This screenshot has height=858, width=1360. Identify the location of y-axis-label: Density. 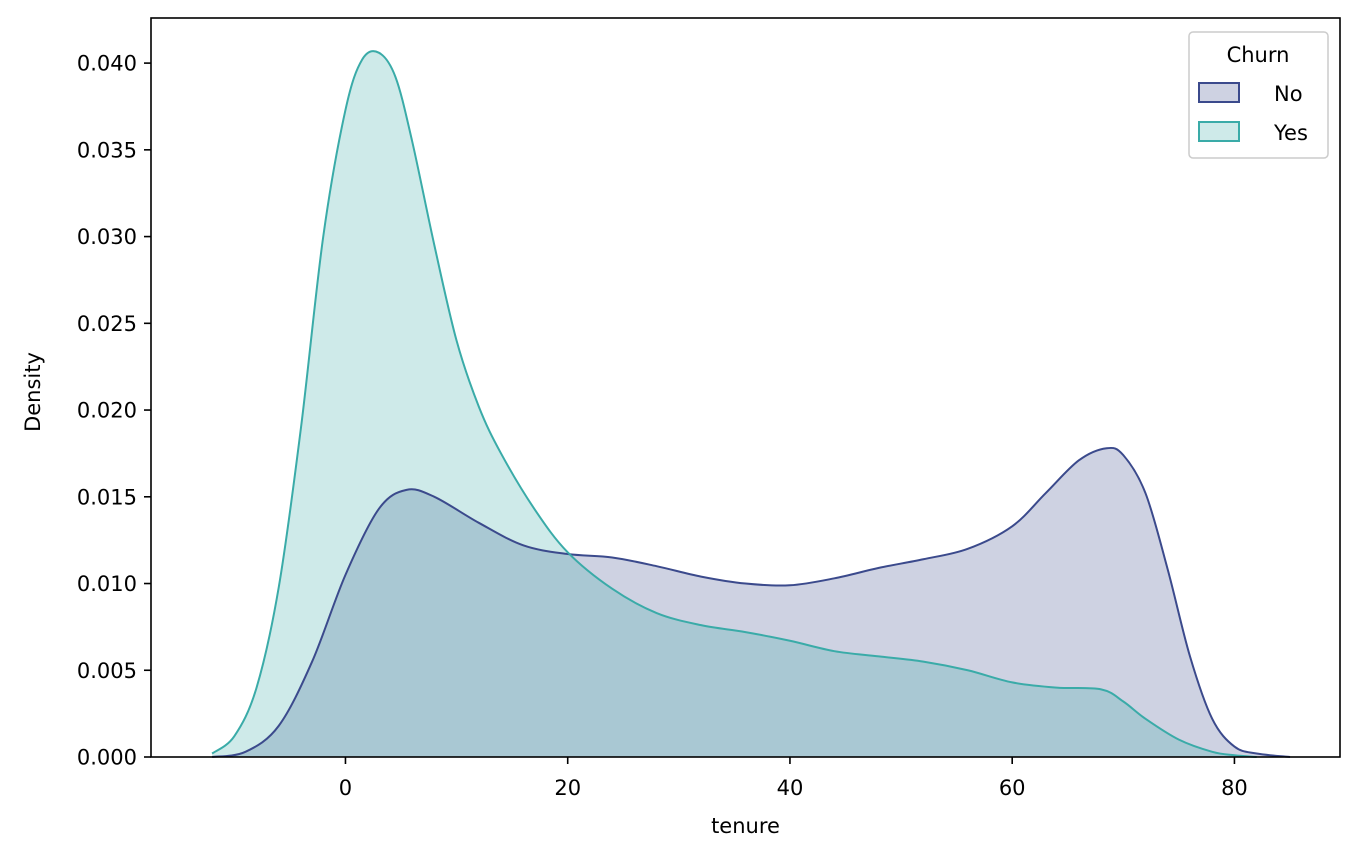
(33, 392).